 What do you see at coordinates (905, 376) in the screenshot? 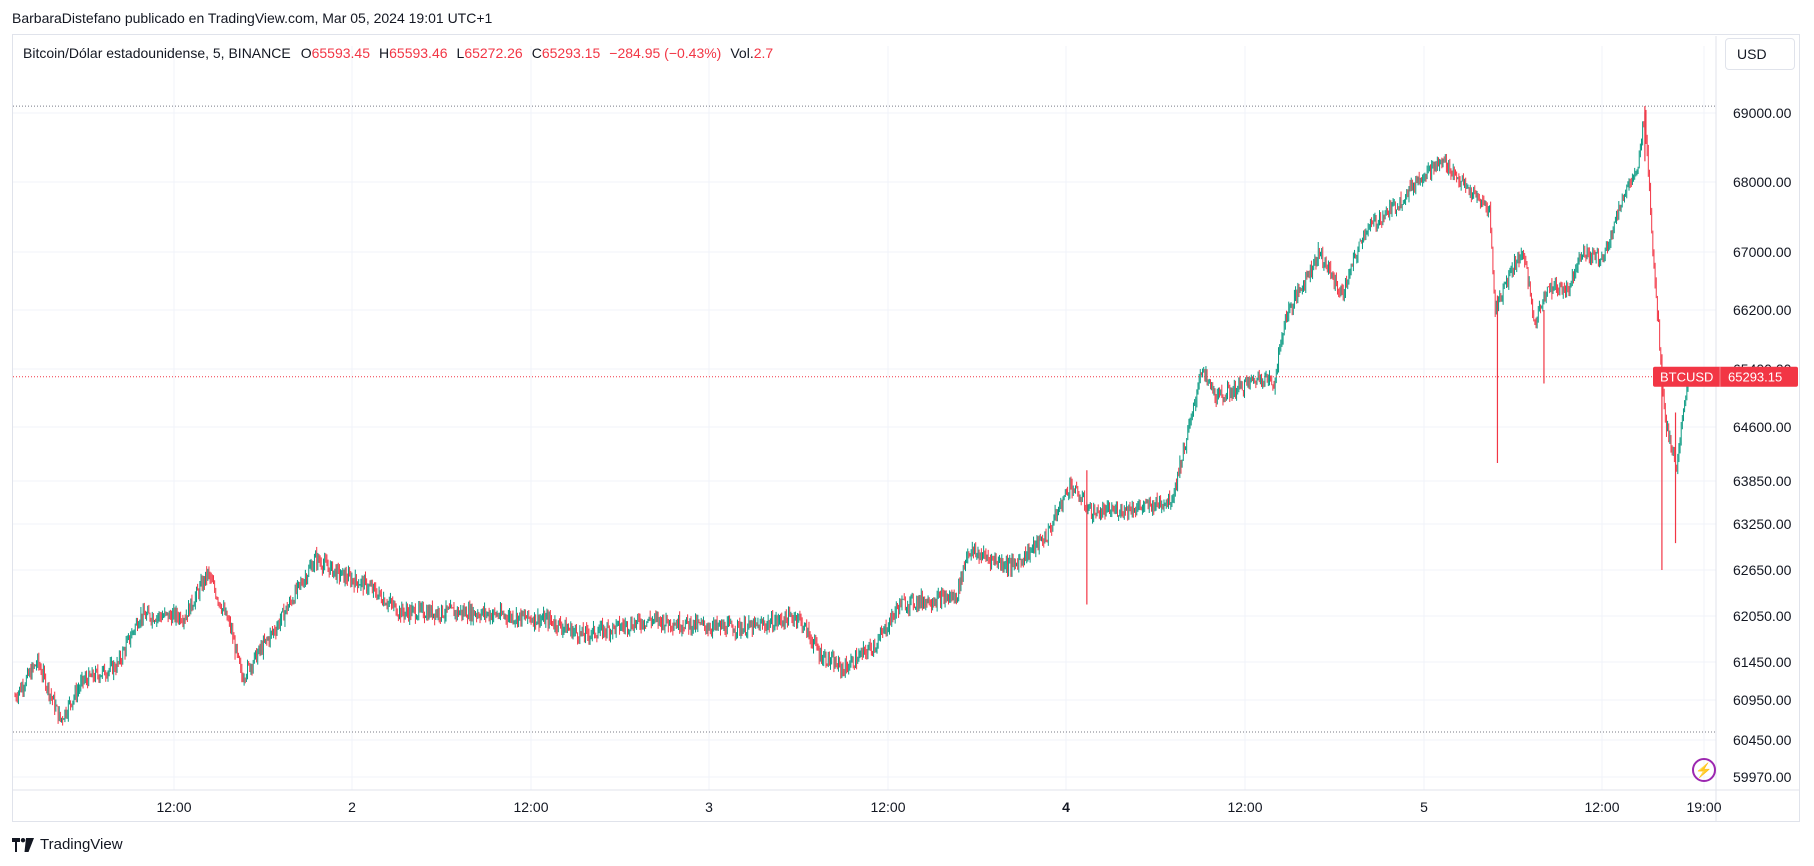
I see `current-price-line: BTCUSD 65293.15` at bounding box center [905, 376].